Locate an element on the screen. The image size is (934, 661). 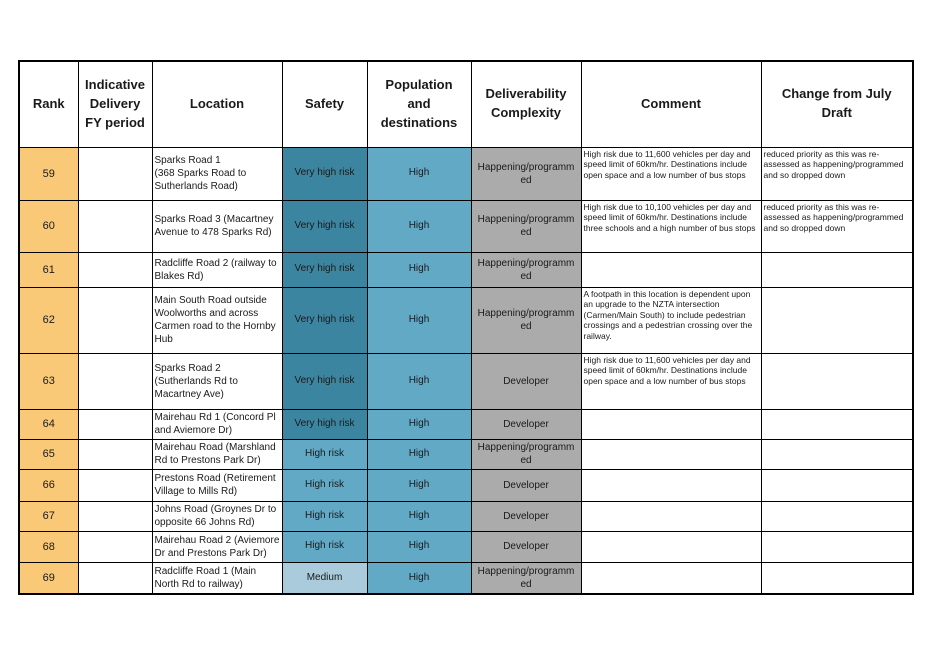
rank-cell: 69 is located at coordinates (48, 578).